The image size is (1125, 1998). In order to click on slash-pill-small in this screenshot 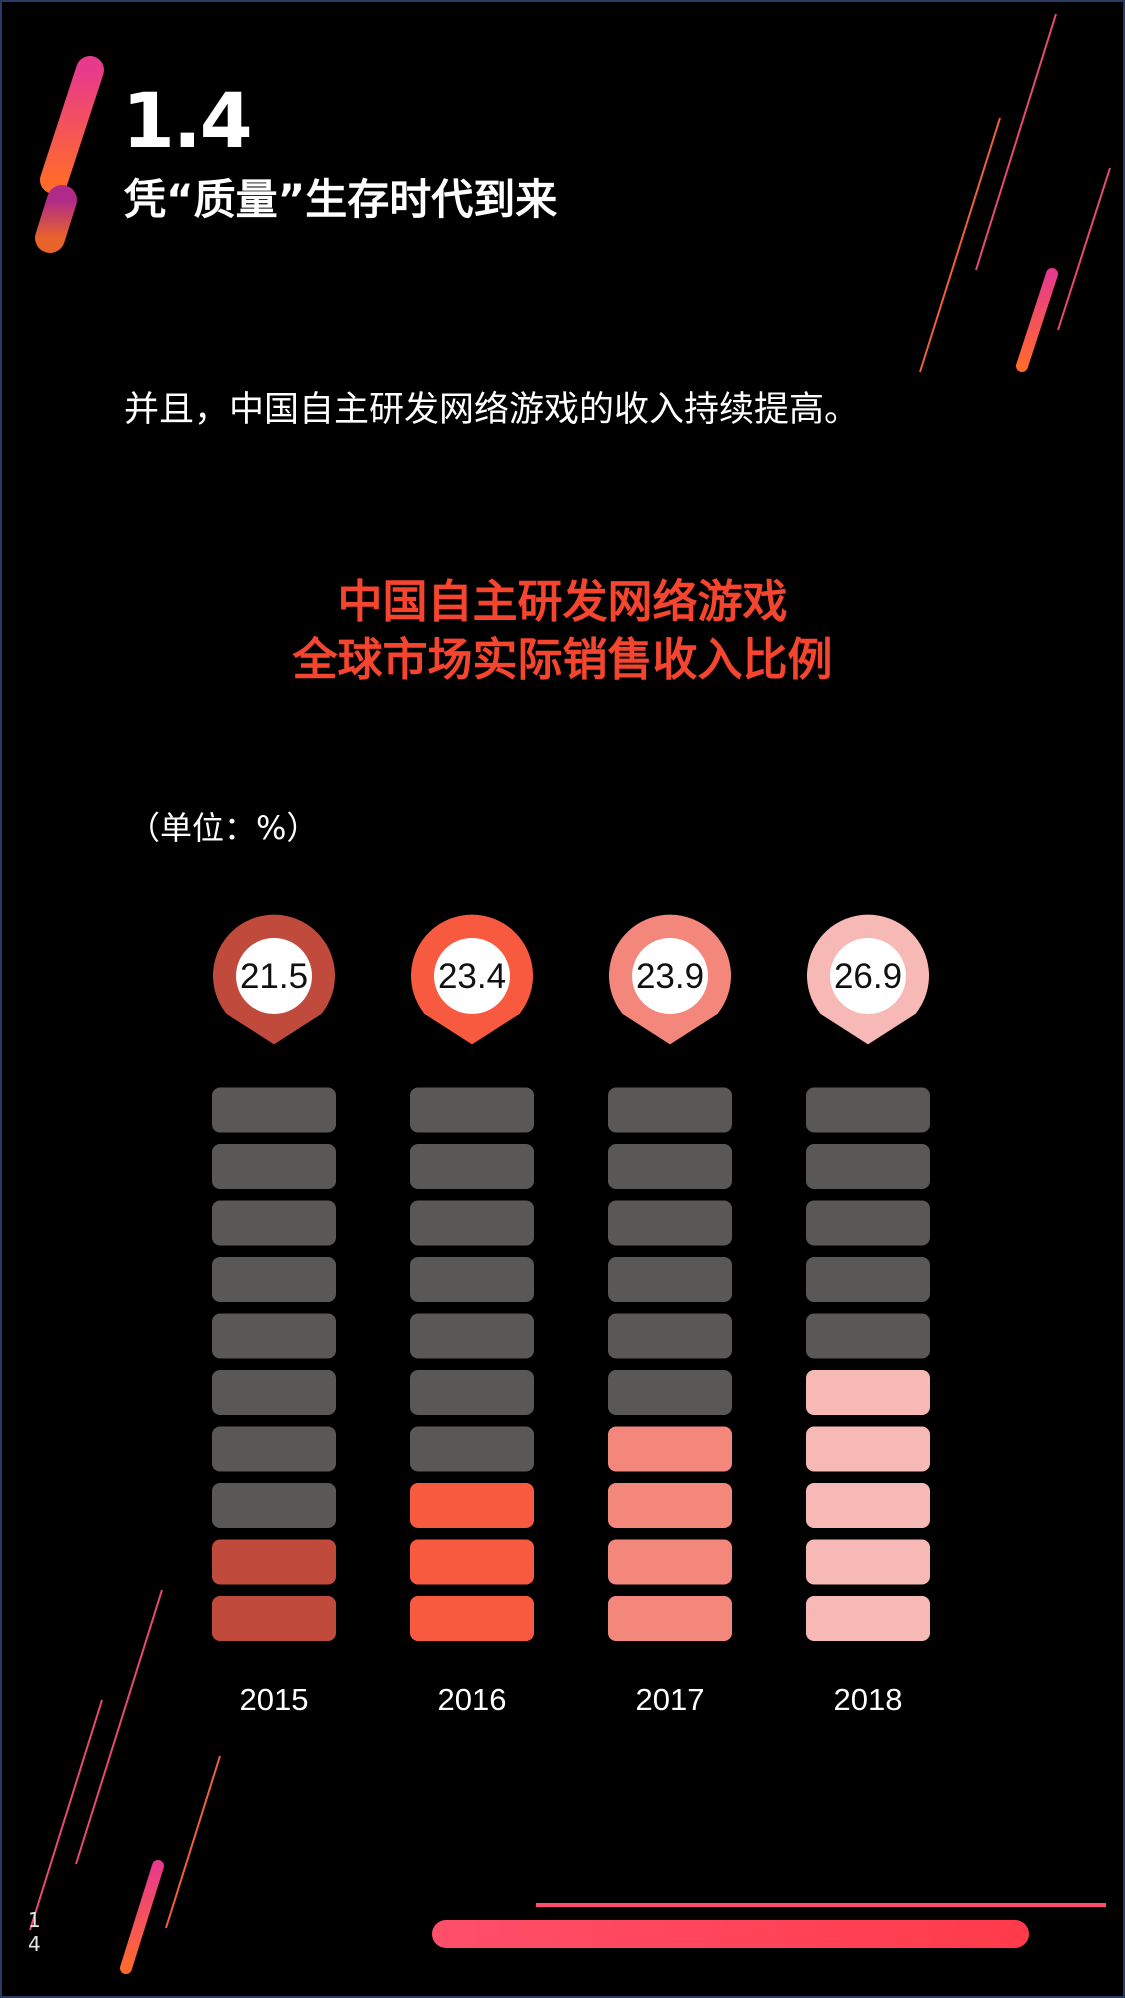, I will do `click(56, 219)`.